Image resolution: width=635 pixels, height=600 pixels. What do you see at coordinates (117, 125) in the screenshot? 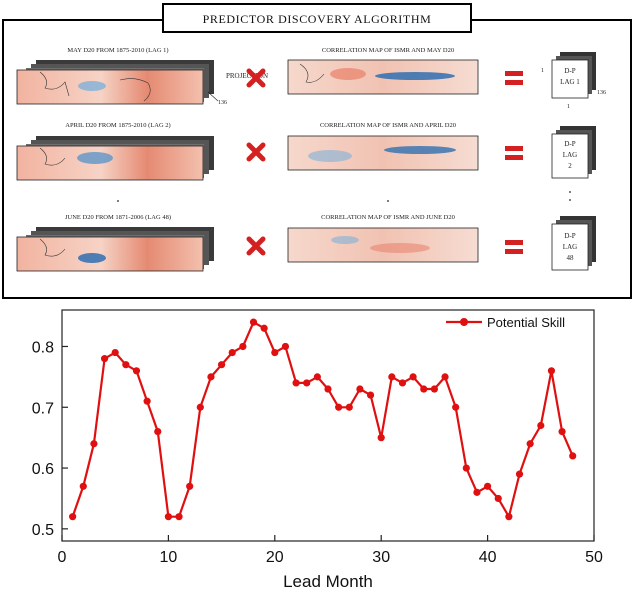
I see `row-2-left-label: APRIL D20 FROM 1875-2010 (LAG 2)` at bounding box center [117, 125].